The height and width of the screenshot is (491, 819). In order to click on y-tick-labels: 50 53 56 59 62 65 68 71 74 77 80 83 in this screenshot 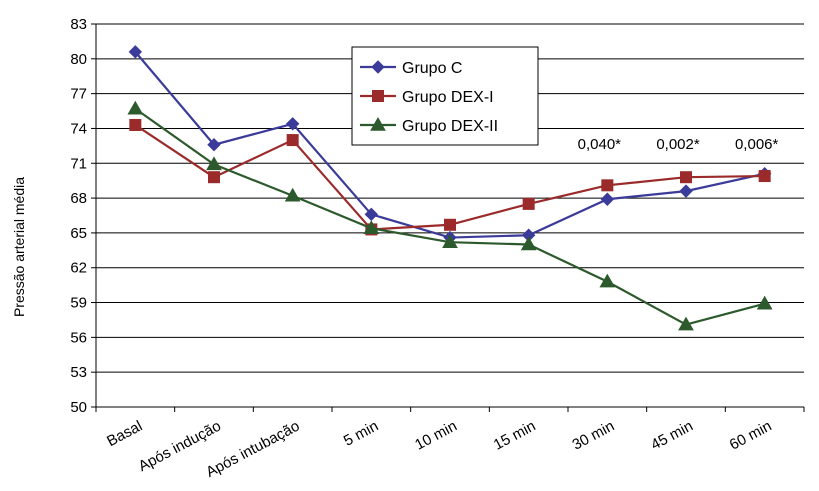, I will do `click(78, 216)`.